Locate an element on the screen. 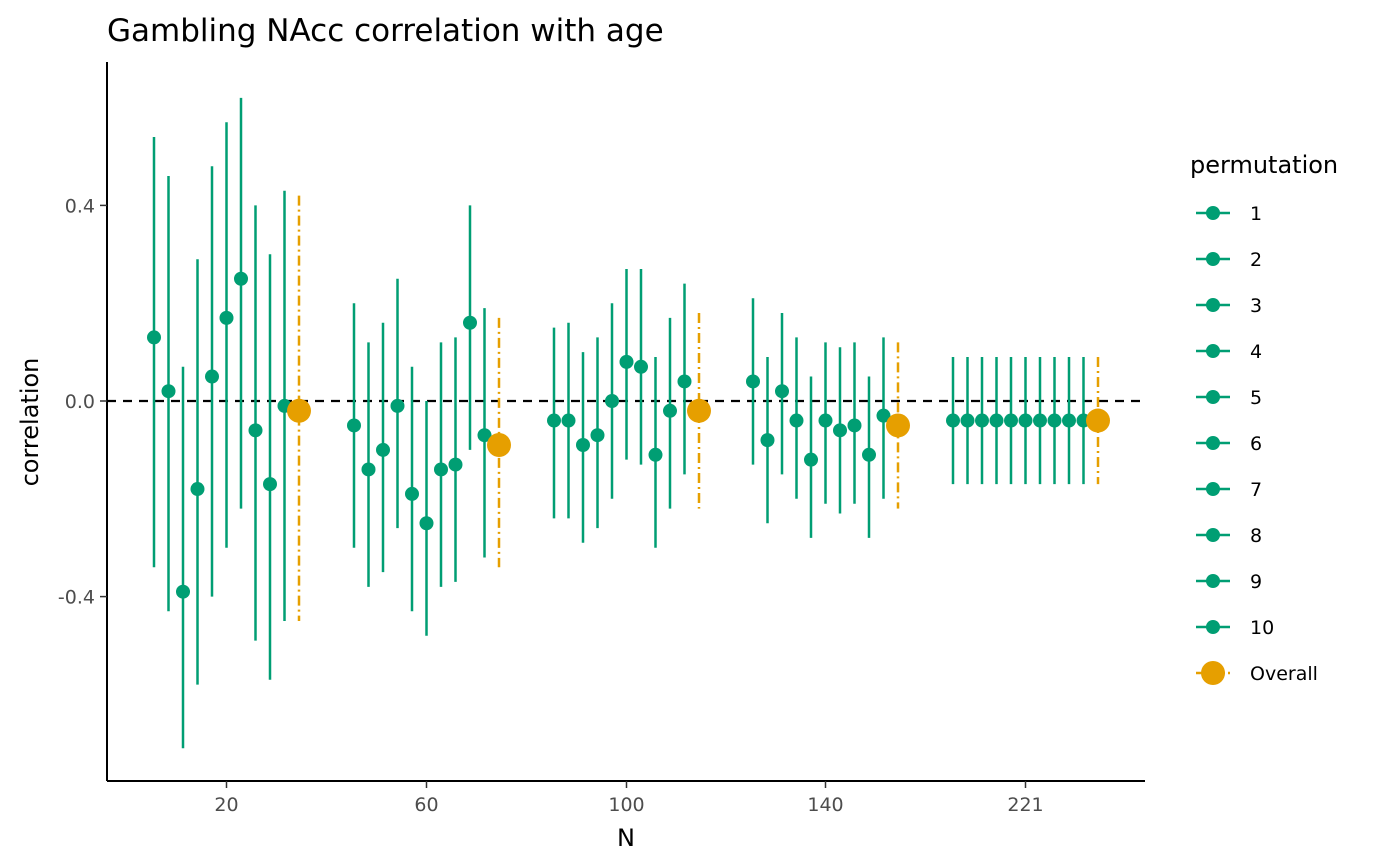  legend-entry-label: 10 is located at coordinates (1262, 628).